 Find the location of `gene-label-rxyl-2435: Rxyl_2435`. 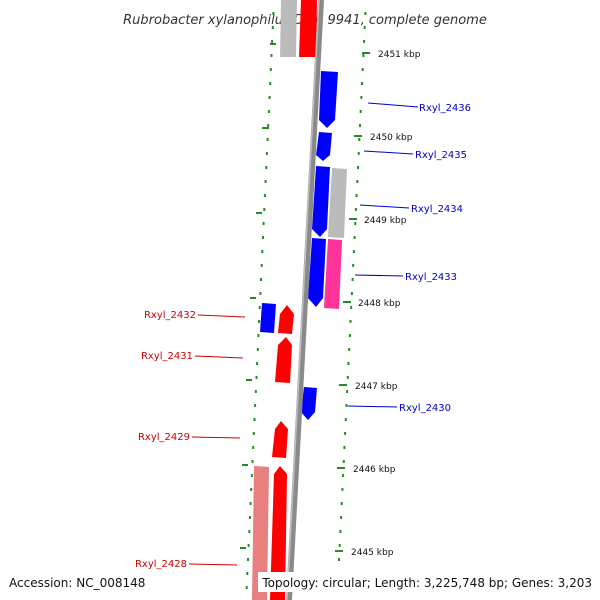

gene-label-rxyl-2435: Rxyl_2435 is located at coordinates (441, 155).